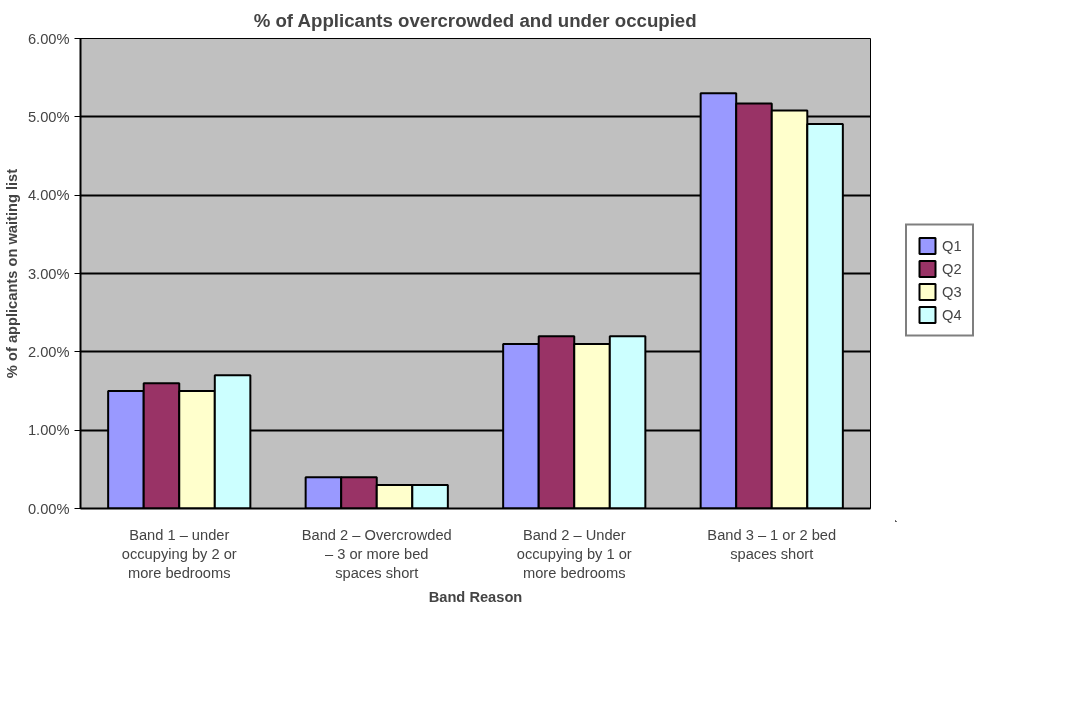 Image resolution: width=1082 pixels, height=709 pixels. I want to click on x-tick-label: Band 3 – 1 or 2 bed spaces short, so click(772, 544).